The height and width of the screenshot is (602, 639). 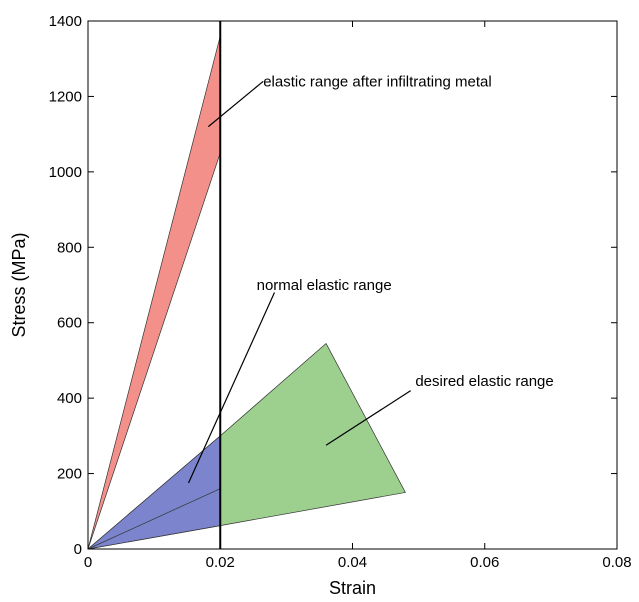 I want to click on annotation-normal: normal elastic range, so click(x=324, y=285).